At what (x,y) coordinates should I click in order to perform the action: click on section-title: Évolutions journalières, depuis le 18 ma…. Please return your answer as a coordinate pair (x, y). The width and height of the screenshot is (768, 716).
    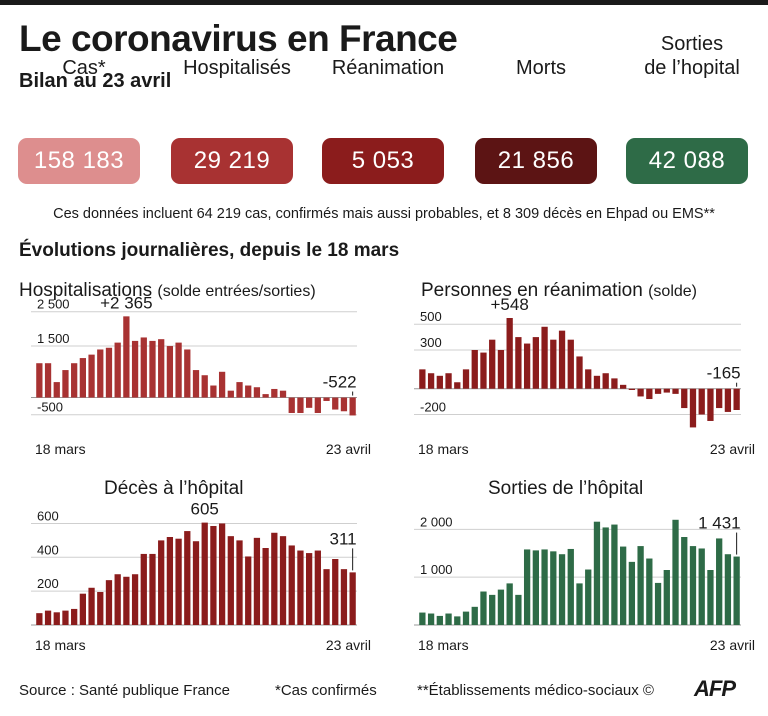
    Looking at the image, I should click on (209, 250).